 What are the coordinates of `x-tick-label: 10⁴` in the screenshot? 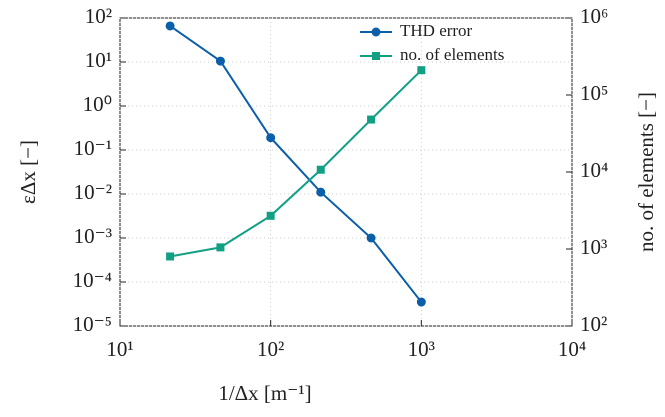 It's located at (572, 349).